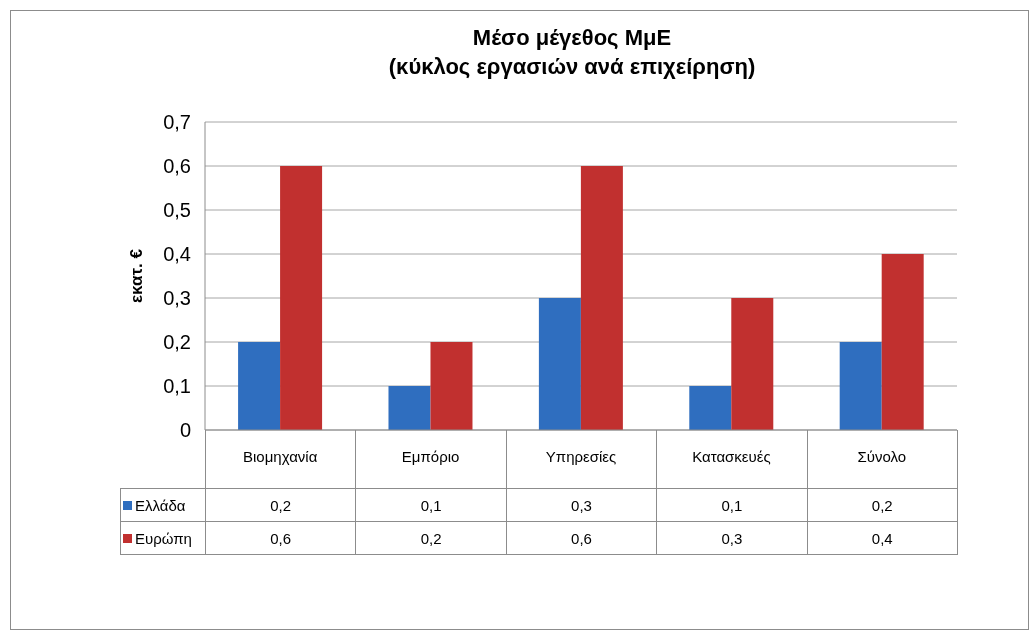 This screenshot has width=1030, height=631. What do you see at coordinates (430, 456) in the screenshot?
I see `x-tick-label: Εμπόριο` at bounding box center [430, 456].